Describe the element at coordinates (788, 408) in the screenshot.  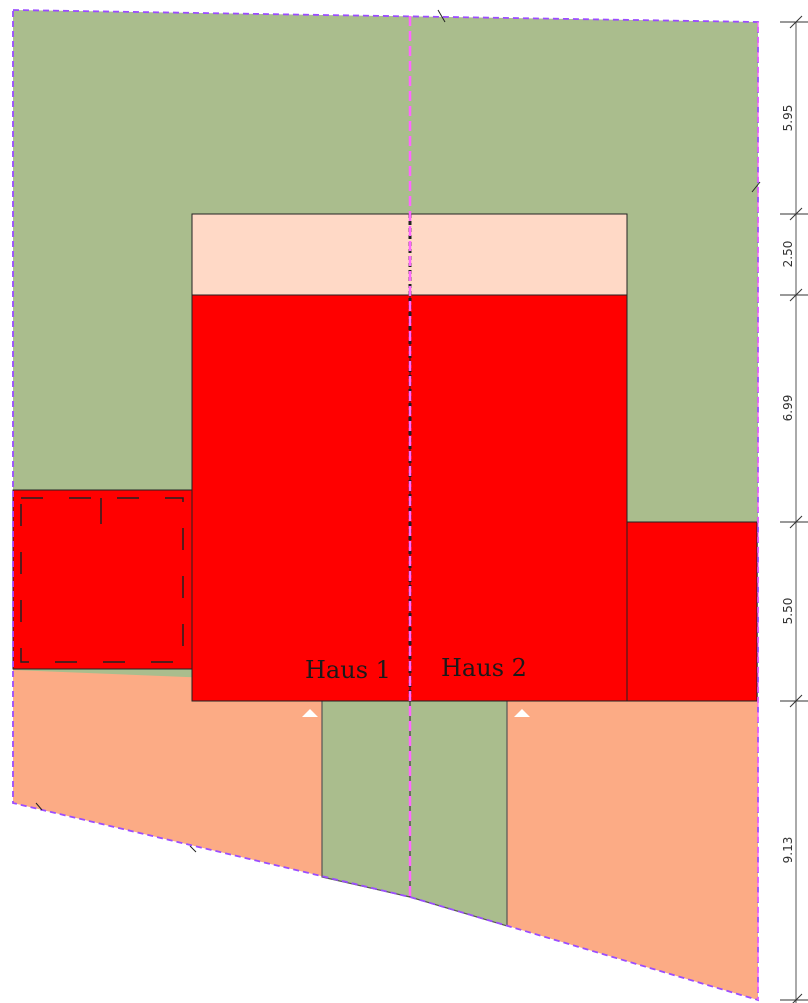
I see `dimension-label: 6.99` at that location.